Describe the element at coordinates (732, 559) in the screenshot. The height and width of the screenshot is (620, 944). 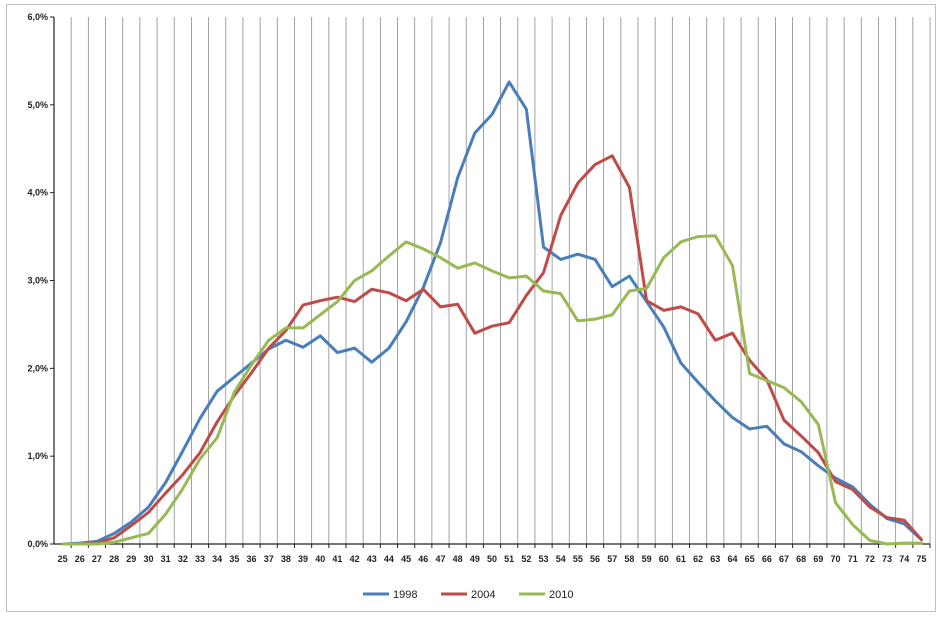
I see `x-tick-label: 64` at that location.